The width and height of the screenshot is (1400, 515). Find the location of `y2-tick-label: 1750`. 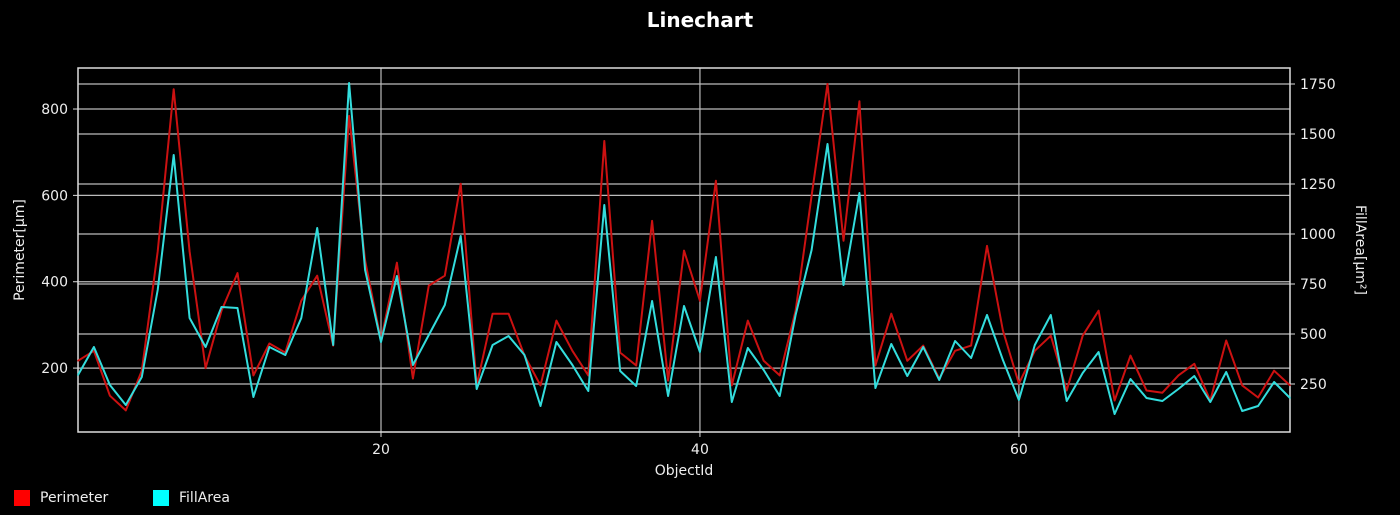

y2-tick-label: 1750 is located at coordinates (1318, 85).